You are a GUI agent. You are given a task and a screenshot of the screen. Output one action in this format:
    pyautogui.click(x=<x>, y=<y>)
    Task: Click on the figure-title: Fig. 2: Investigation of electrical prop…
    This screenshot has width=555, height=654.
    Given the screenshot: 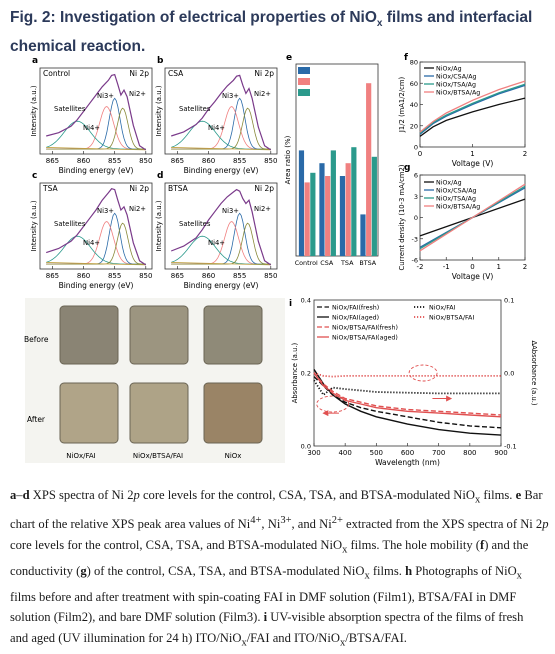 What is the action you would take?
    pyautogui.click(x=271, y=32)
    